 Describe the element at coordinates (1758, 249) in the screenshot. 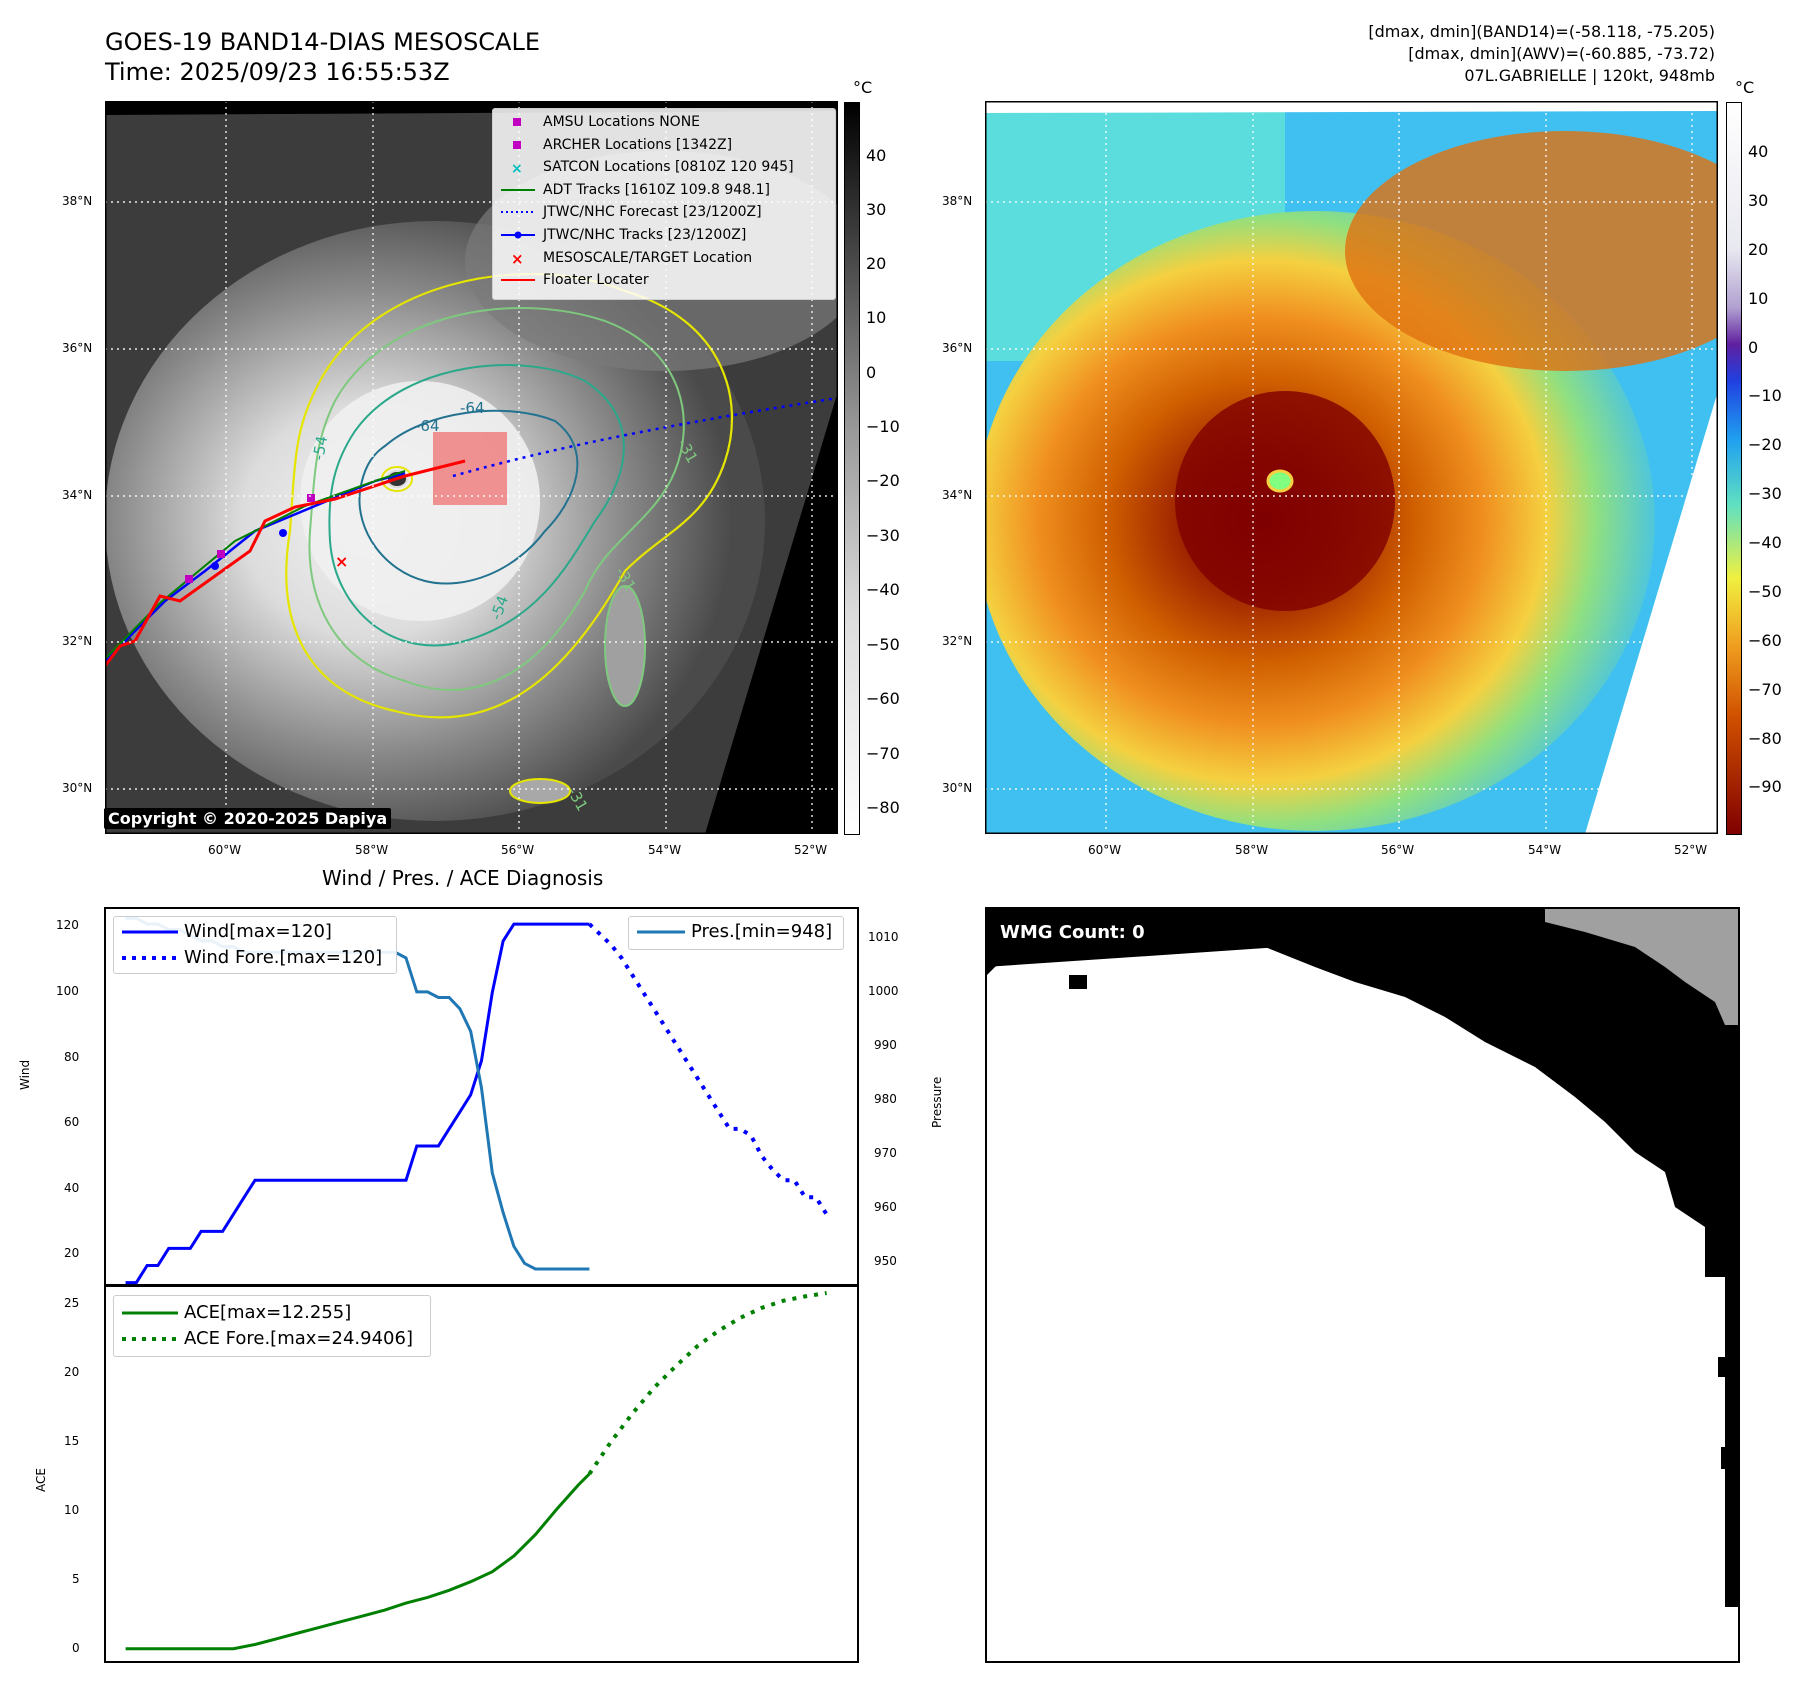

I see `colorbar-right-tick: 20` at that location.